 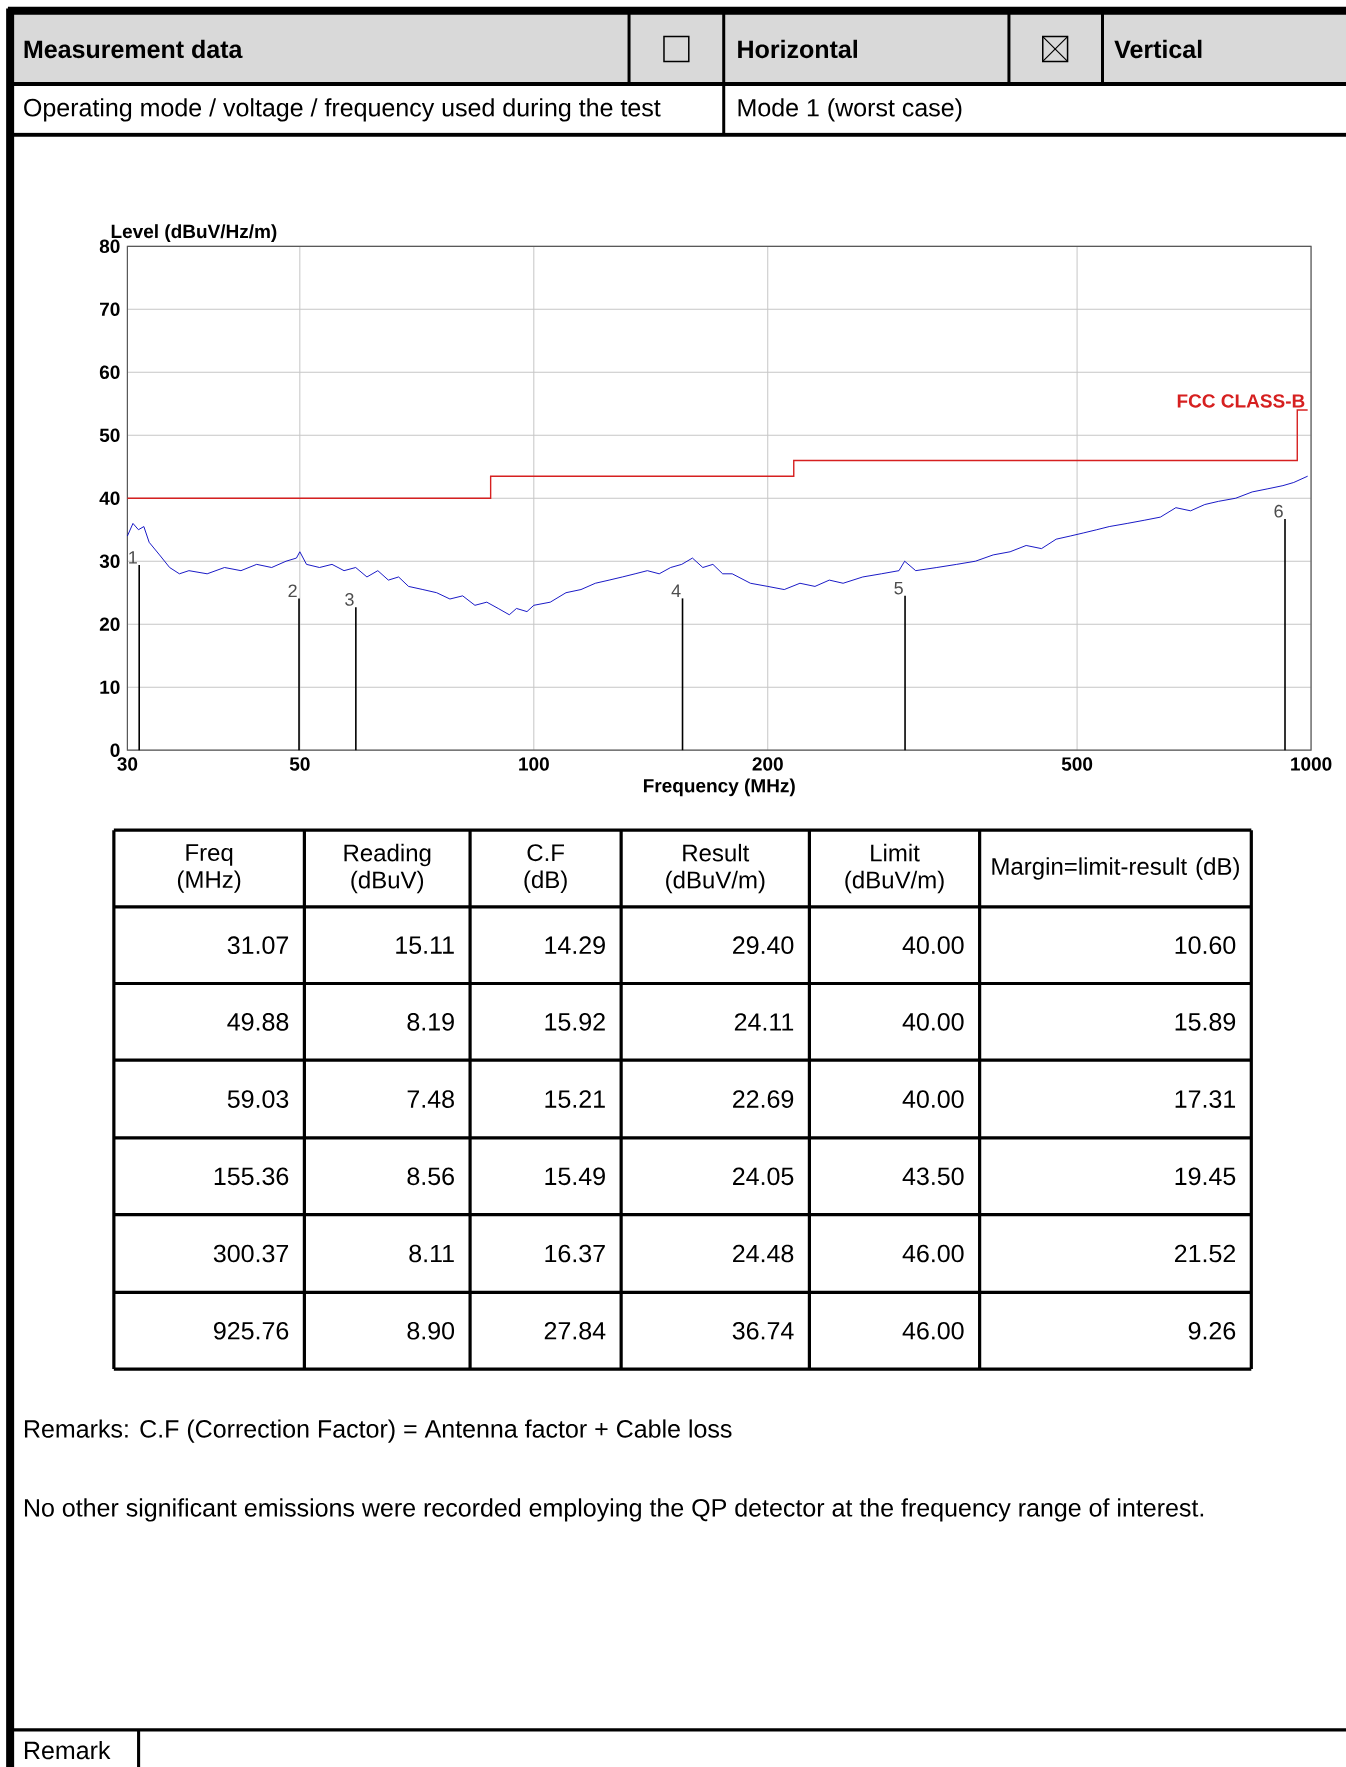 What do you see at coordinates (1158, 49) in the screenshot?
I see `text: Vertical` at bounding box center [1158, 49].